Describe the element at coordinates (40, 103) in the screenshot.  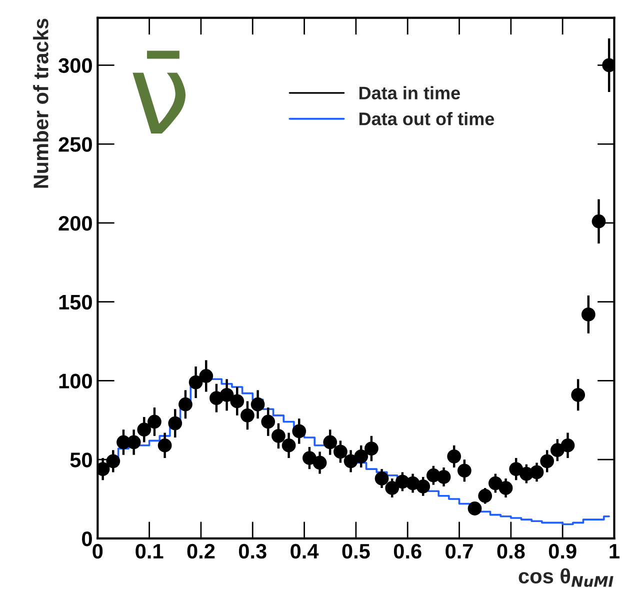
I see `y-axis-title: Number of tracks` at that location.